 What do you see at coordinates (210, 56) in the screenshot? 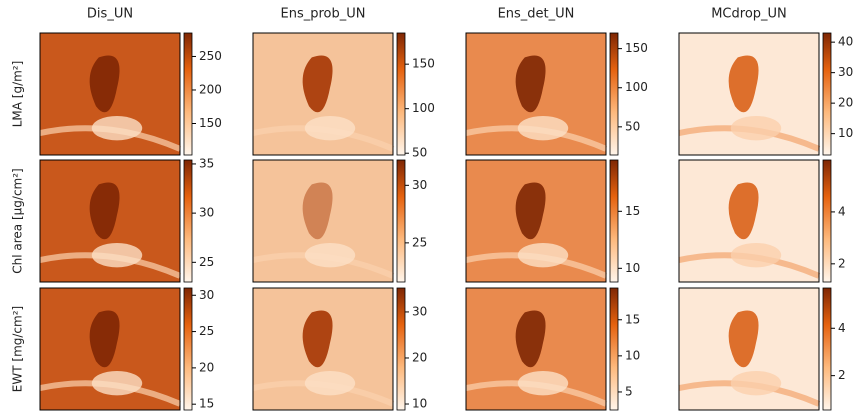
I see `colorbar-tick-label: 250` at bounding box center [210, 56].